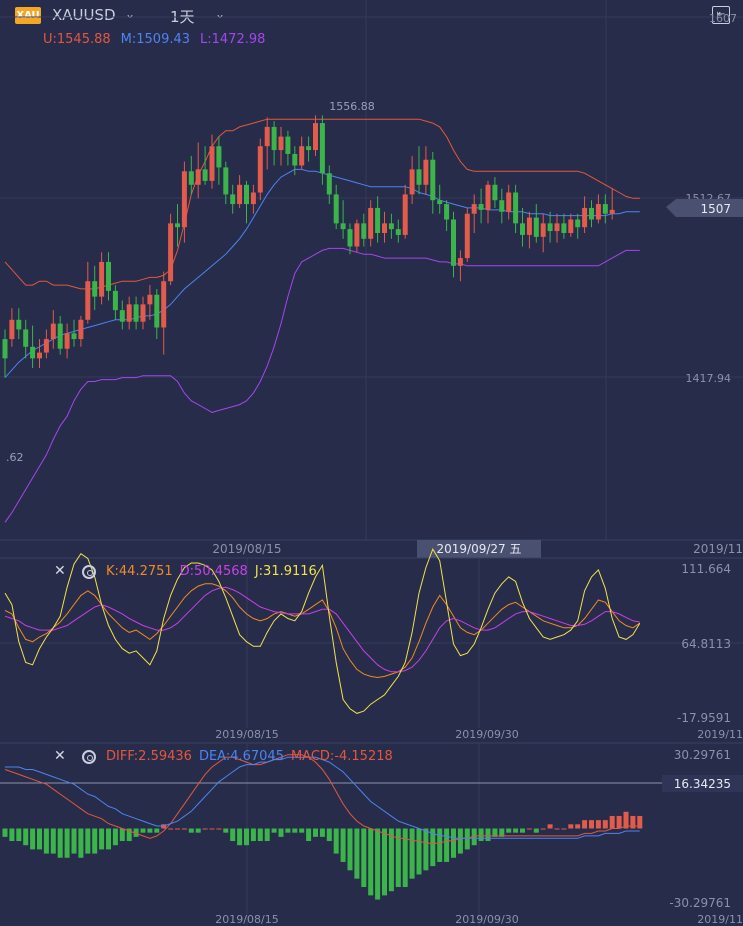  I want to click on close-kdj-icon: ✕, so click(60, 571).